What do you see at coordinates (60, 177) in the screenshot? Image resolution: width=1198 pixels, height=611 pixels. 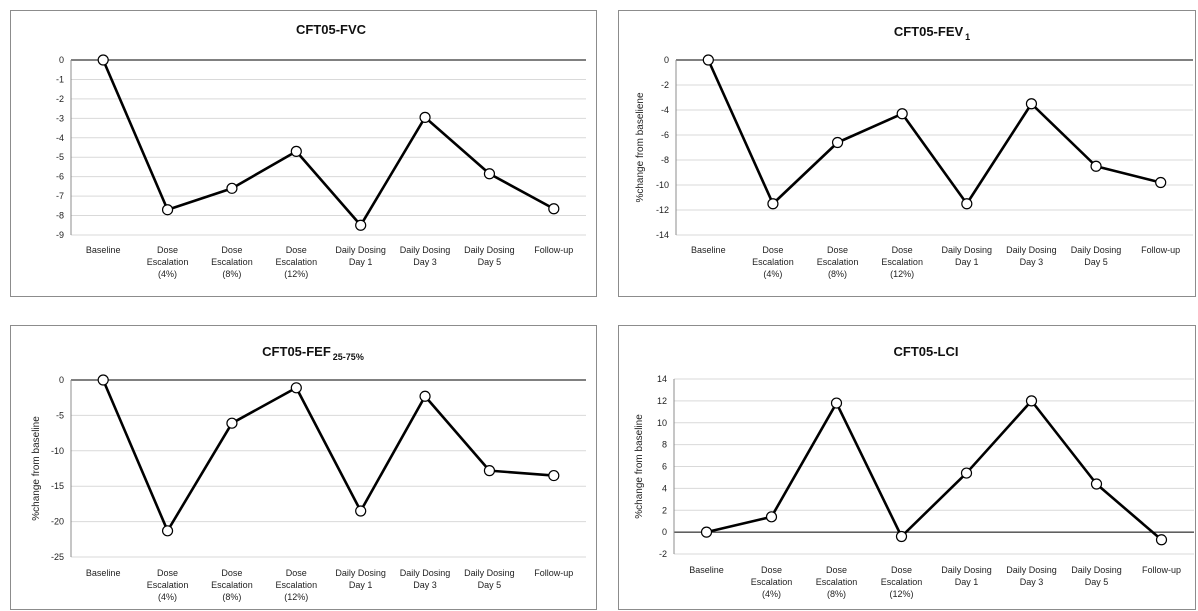 I see `y-tick-label: -6` at bounding box center [60, 177].